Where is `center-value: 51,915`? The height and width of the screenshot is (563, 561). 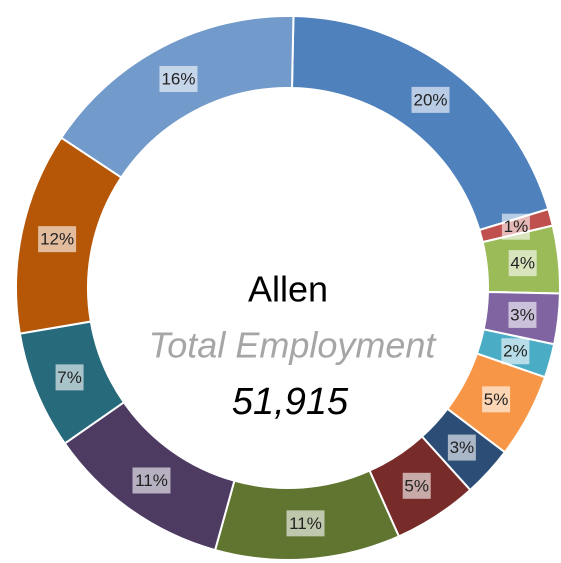
center-value: 51,915 is located at coordinates (290, 402).